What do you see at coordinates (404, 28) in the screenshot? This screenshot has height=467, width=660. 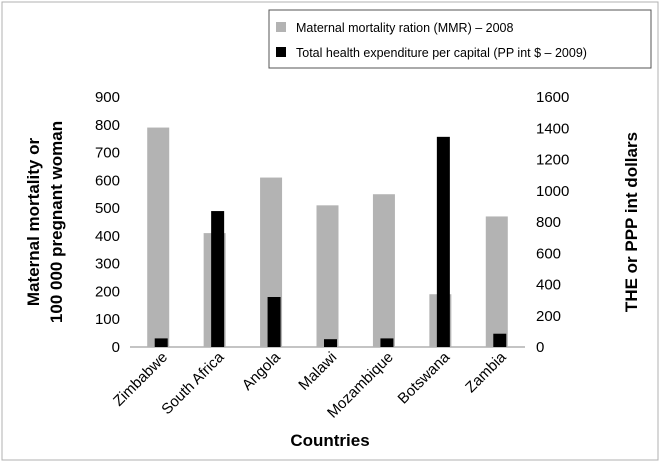 I see `legend-label-mmr: Maternal mortality ration (MMR) – 2008` at bounding box center [404, 28].